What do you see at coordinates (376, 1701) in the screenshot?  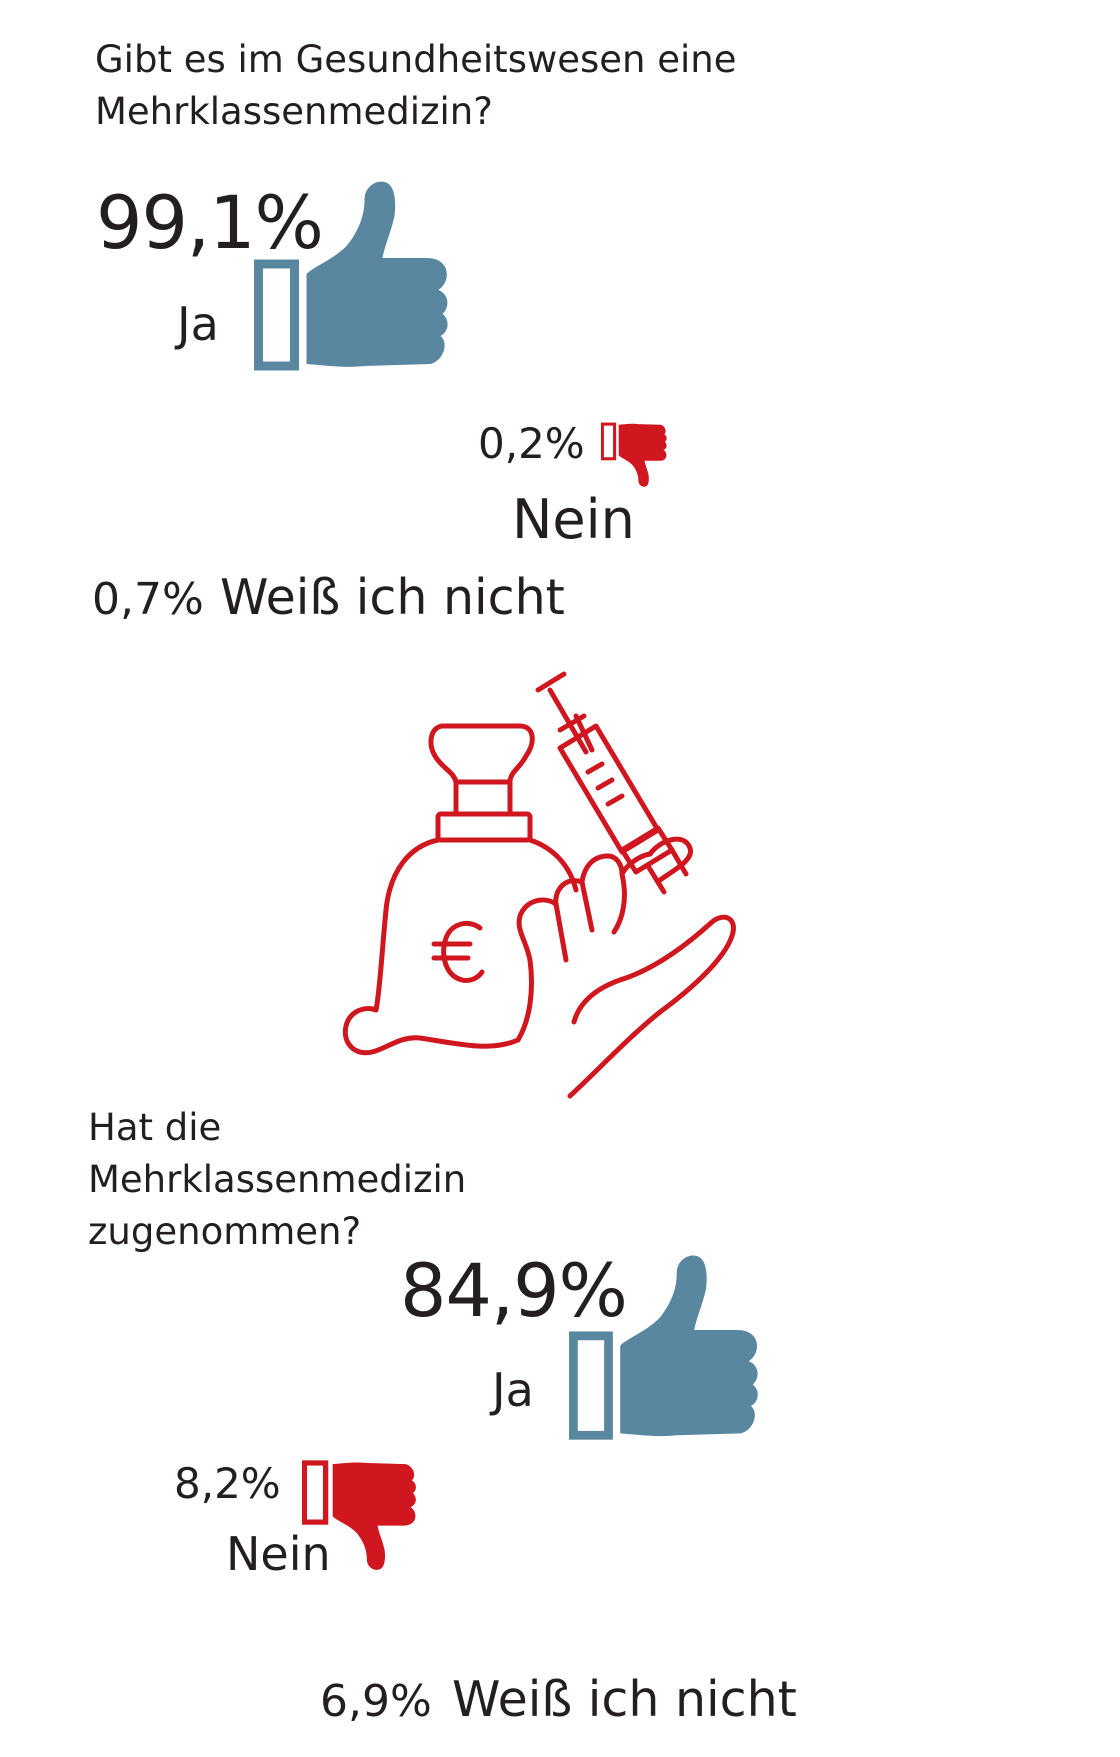 I see `q2-weiss-nicht-percentage: 6,9%` at bounding box center [376, 1701].